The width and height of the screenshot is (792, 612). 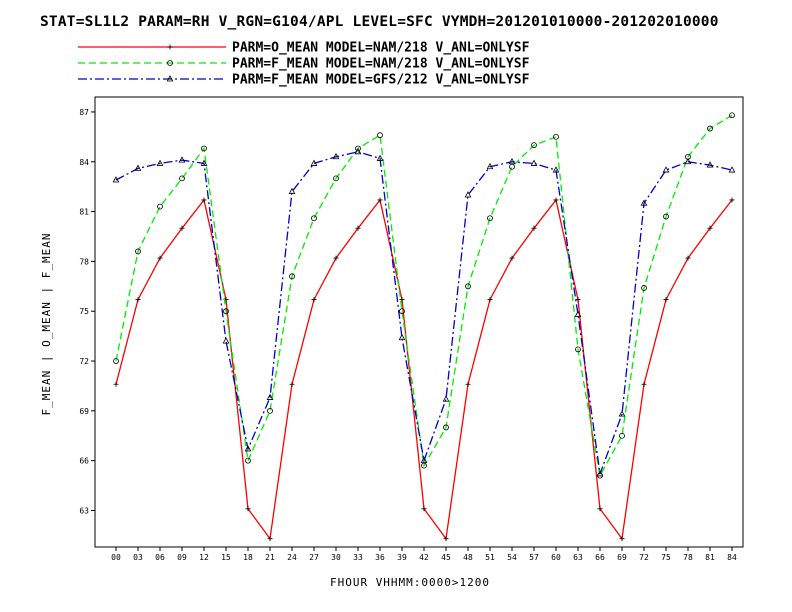 I want to click on x-tick-label: 81, so click(x=710, y=557).